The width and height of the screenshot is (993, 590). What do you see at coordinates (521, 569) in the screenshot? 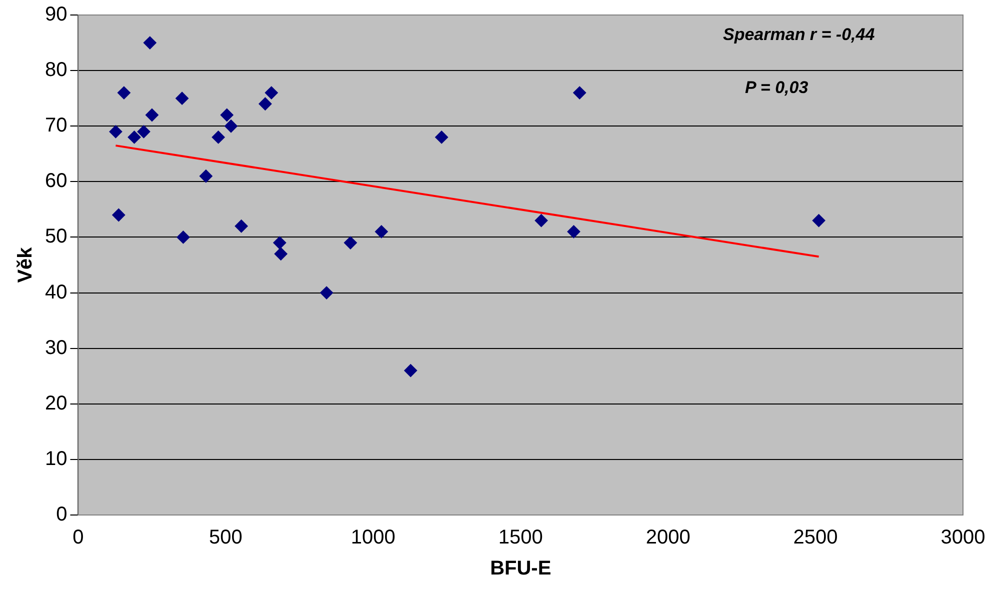
I see `x-axis-title: BFU-E` at bounding box center [521, 569].